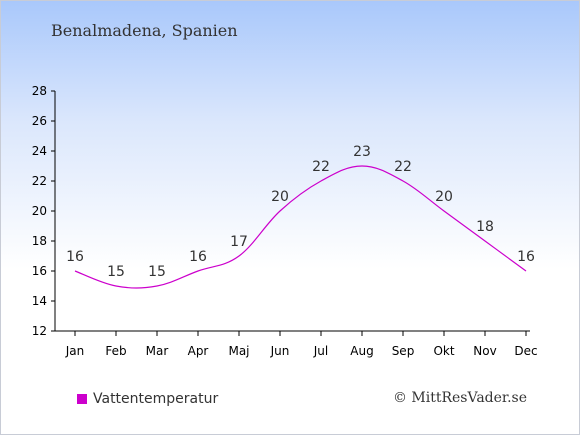 The image size is (580, 436). Describe the element at coordinates (39, 331) in the screenshot. I see `y-tick-label: 12` at that location.